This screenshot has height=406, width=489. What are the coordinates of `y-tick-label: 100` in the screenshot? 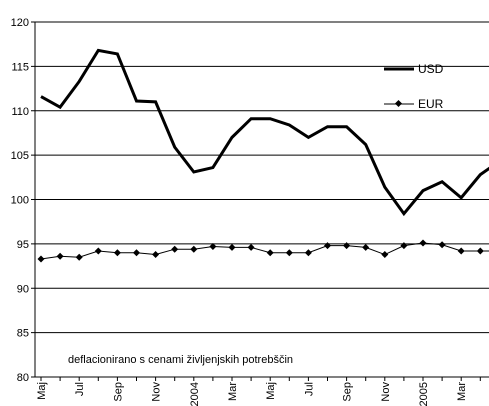 It's located at (20, 201).